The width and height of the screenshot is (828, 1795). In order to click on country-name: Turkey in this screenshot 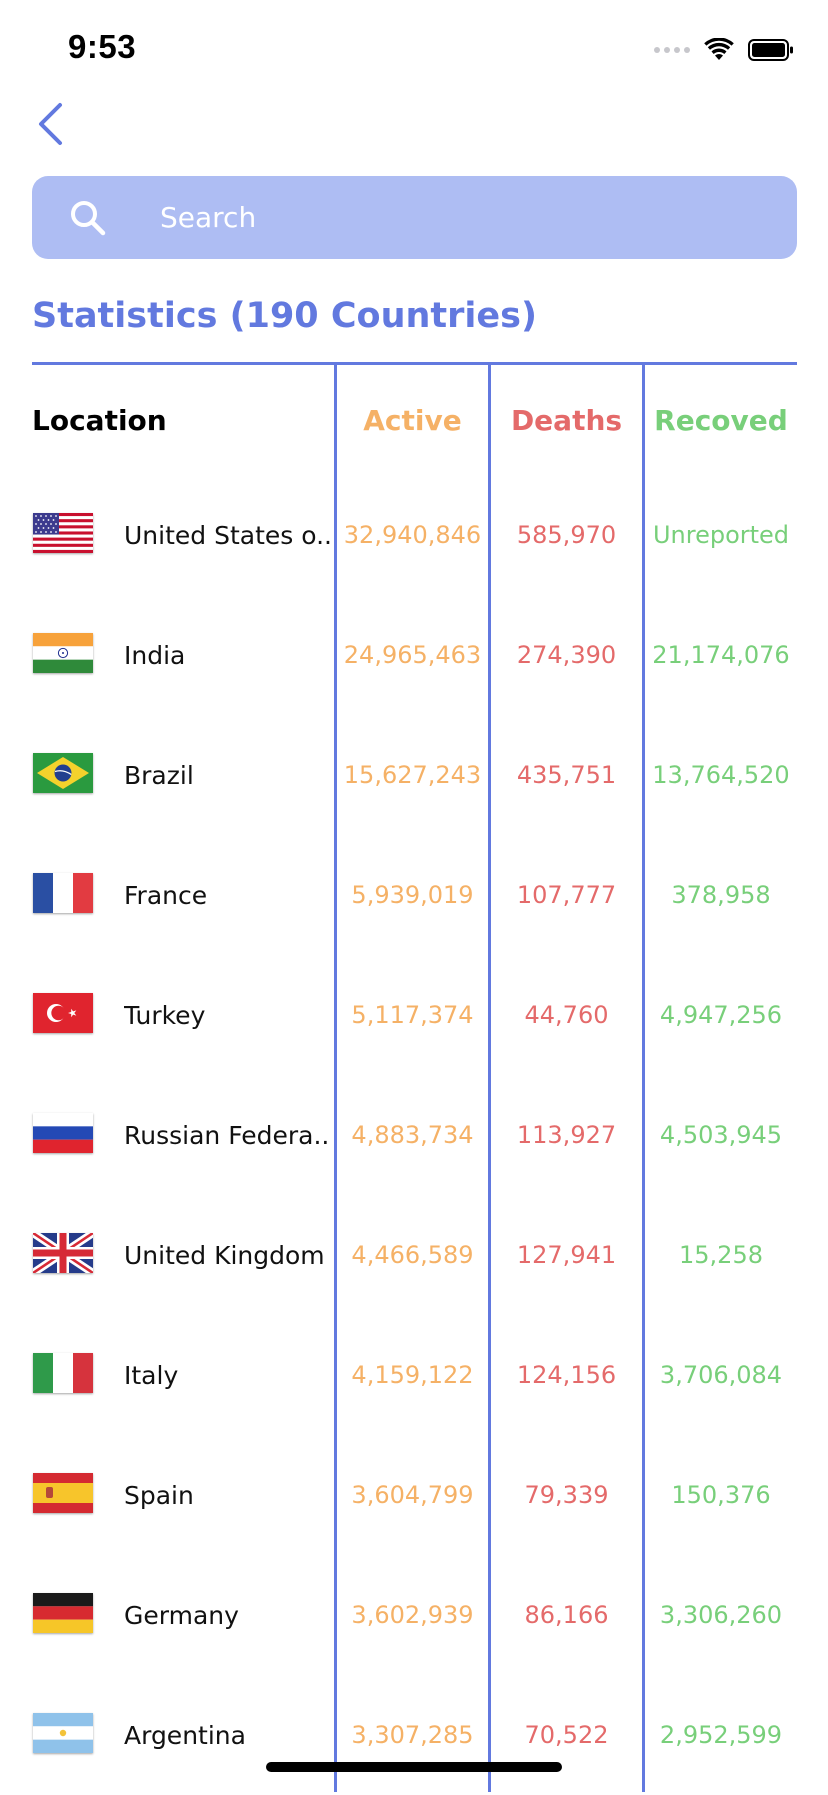, I will do `click(165, 1015)`.